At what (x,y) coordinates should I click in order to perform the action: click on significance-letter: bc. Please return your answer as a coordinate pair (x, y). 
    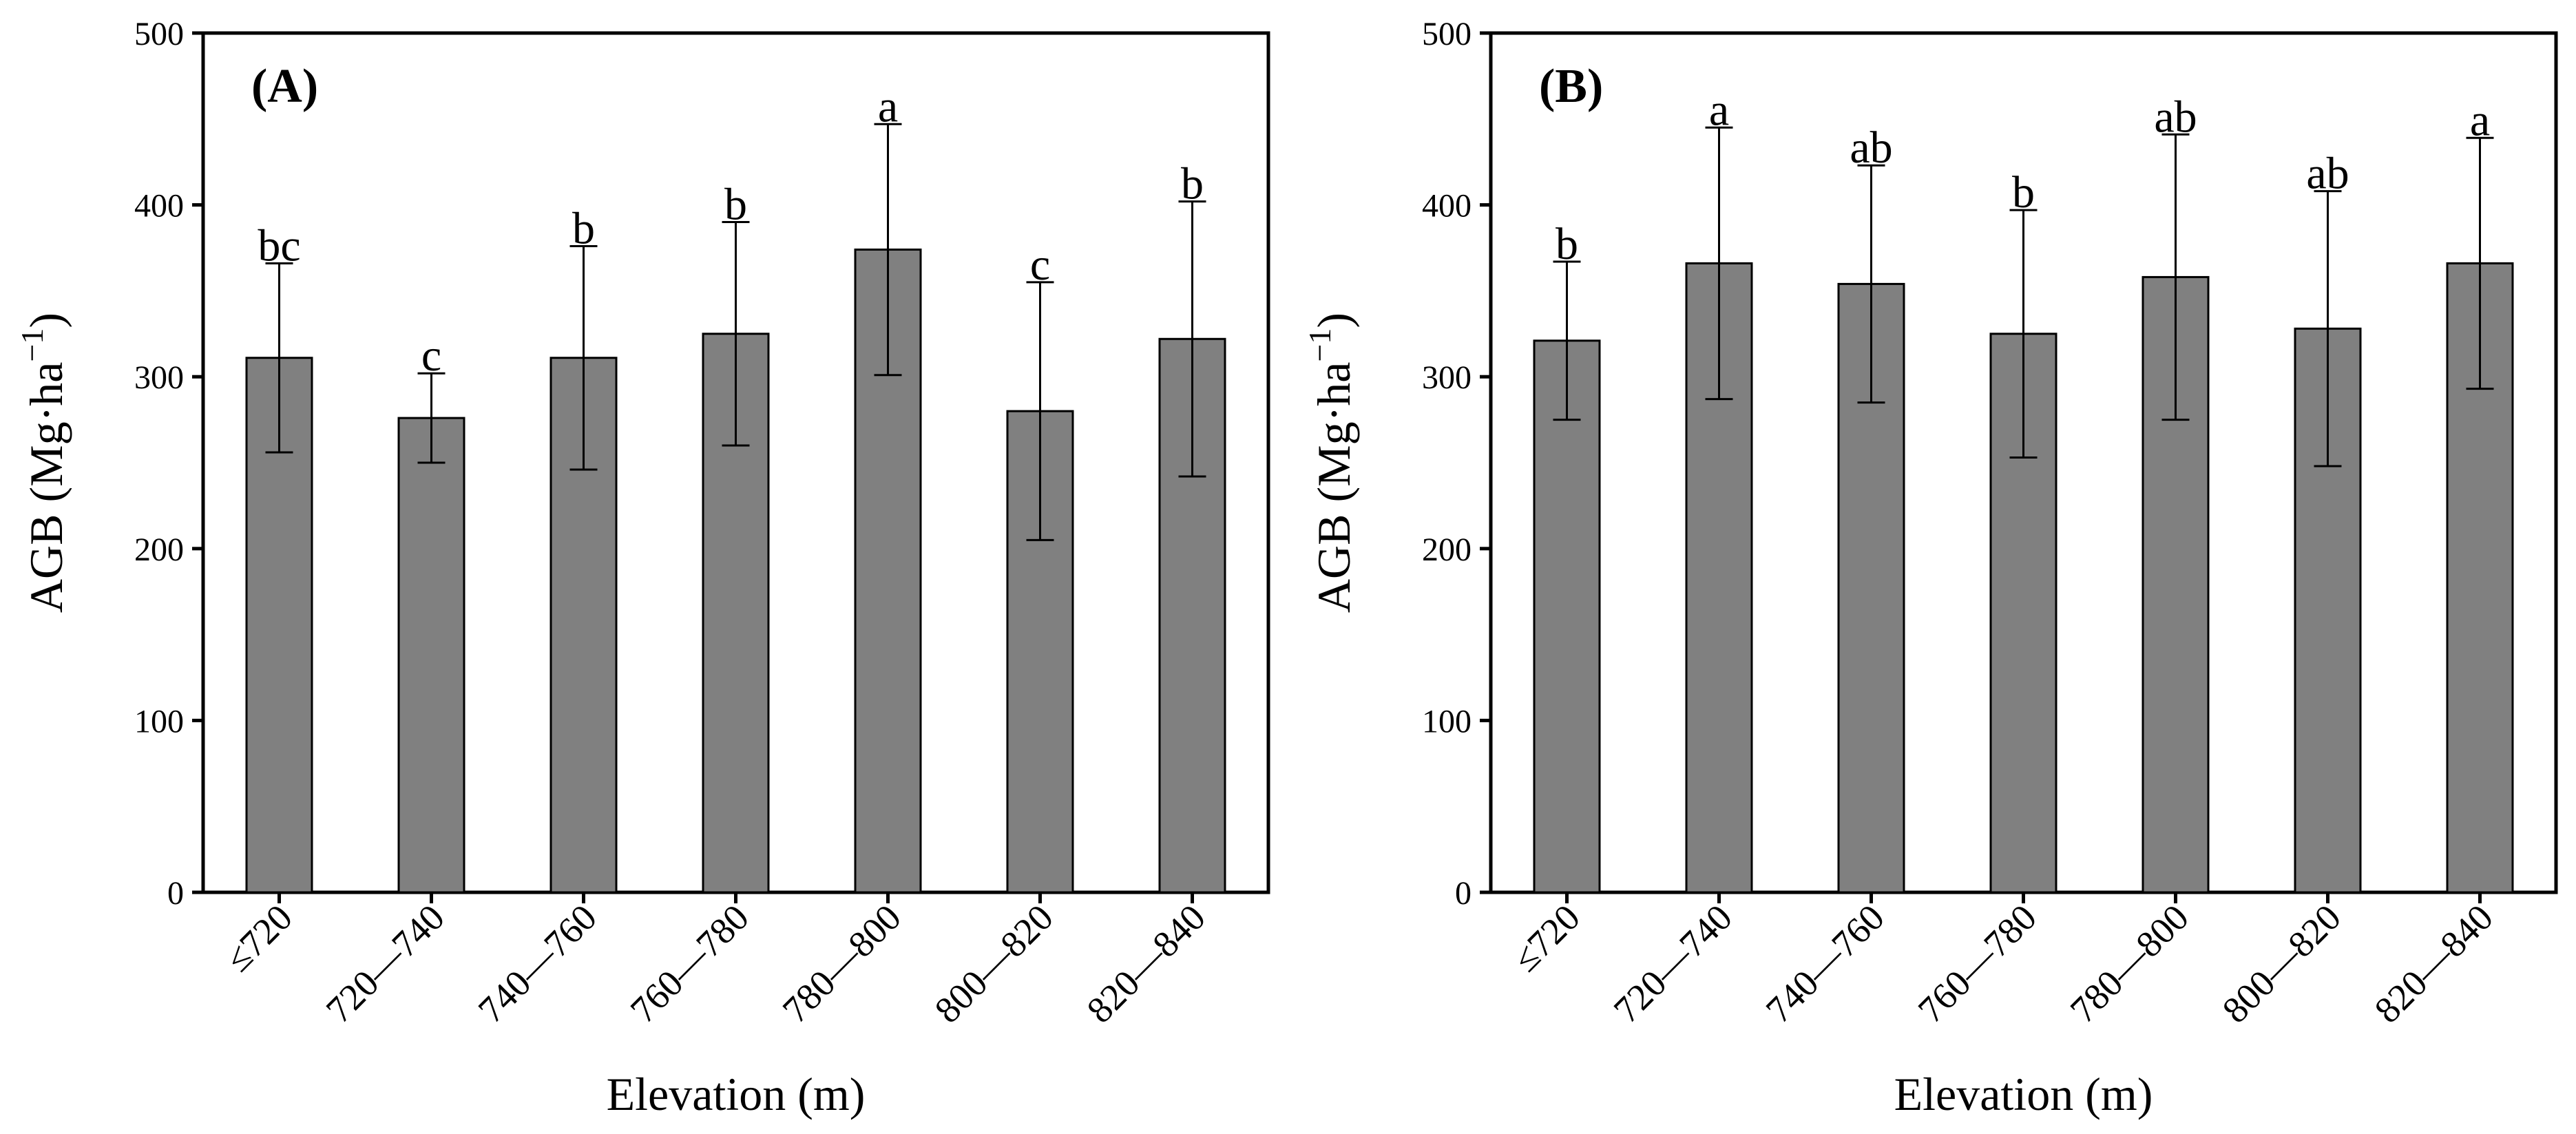
    Looking at the image, I should click on (279, 245).